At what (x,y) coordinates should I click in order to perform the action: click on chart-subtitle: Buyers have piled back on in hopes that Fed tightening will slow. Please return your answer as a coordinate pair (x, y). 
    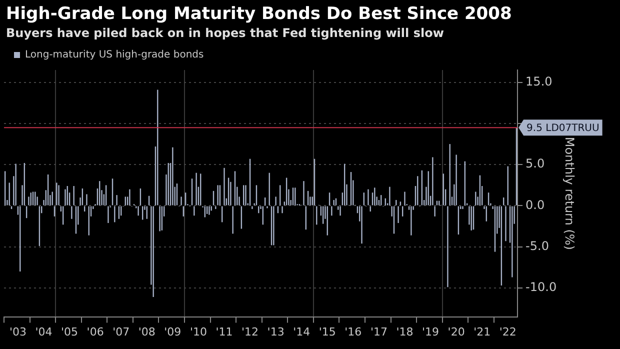
    Looking at the image, I should click on (225, 32).